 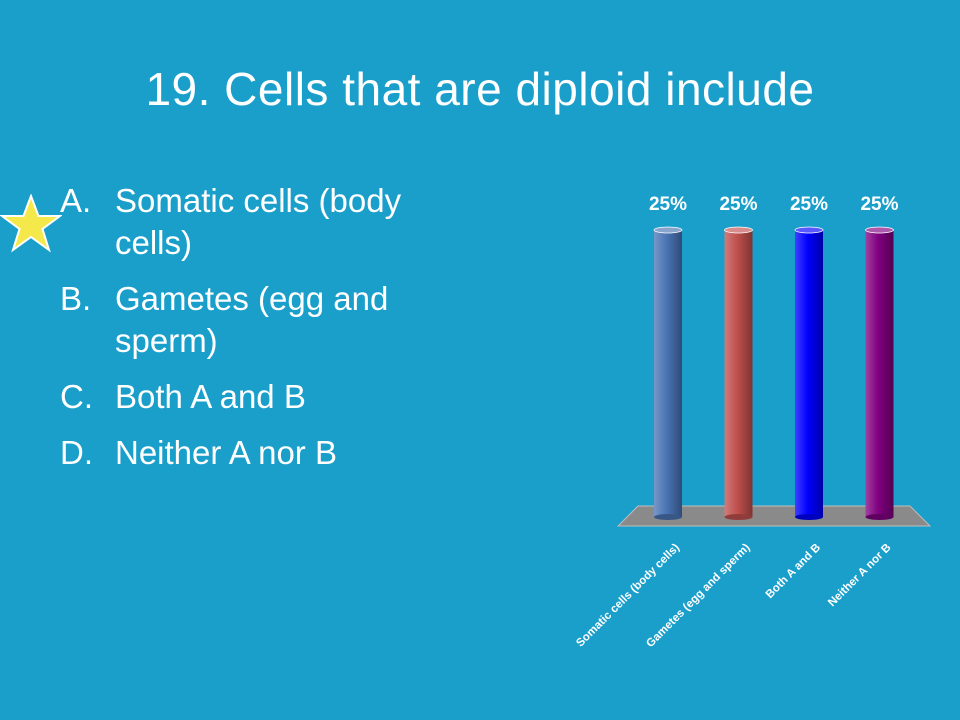 I want to click on answer-letter: D., so click(x=76, y=452).